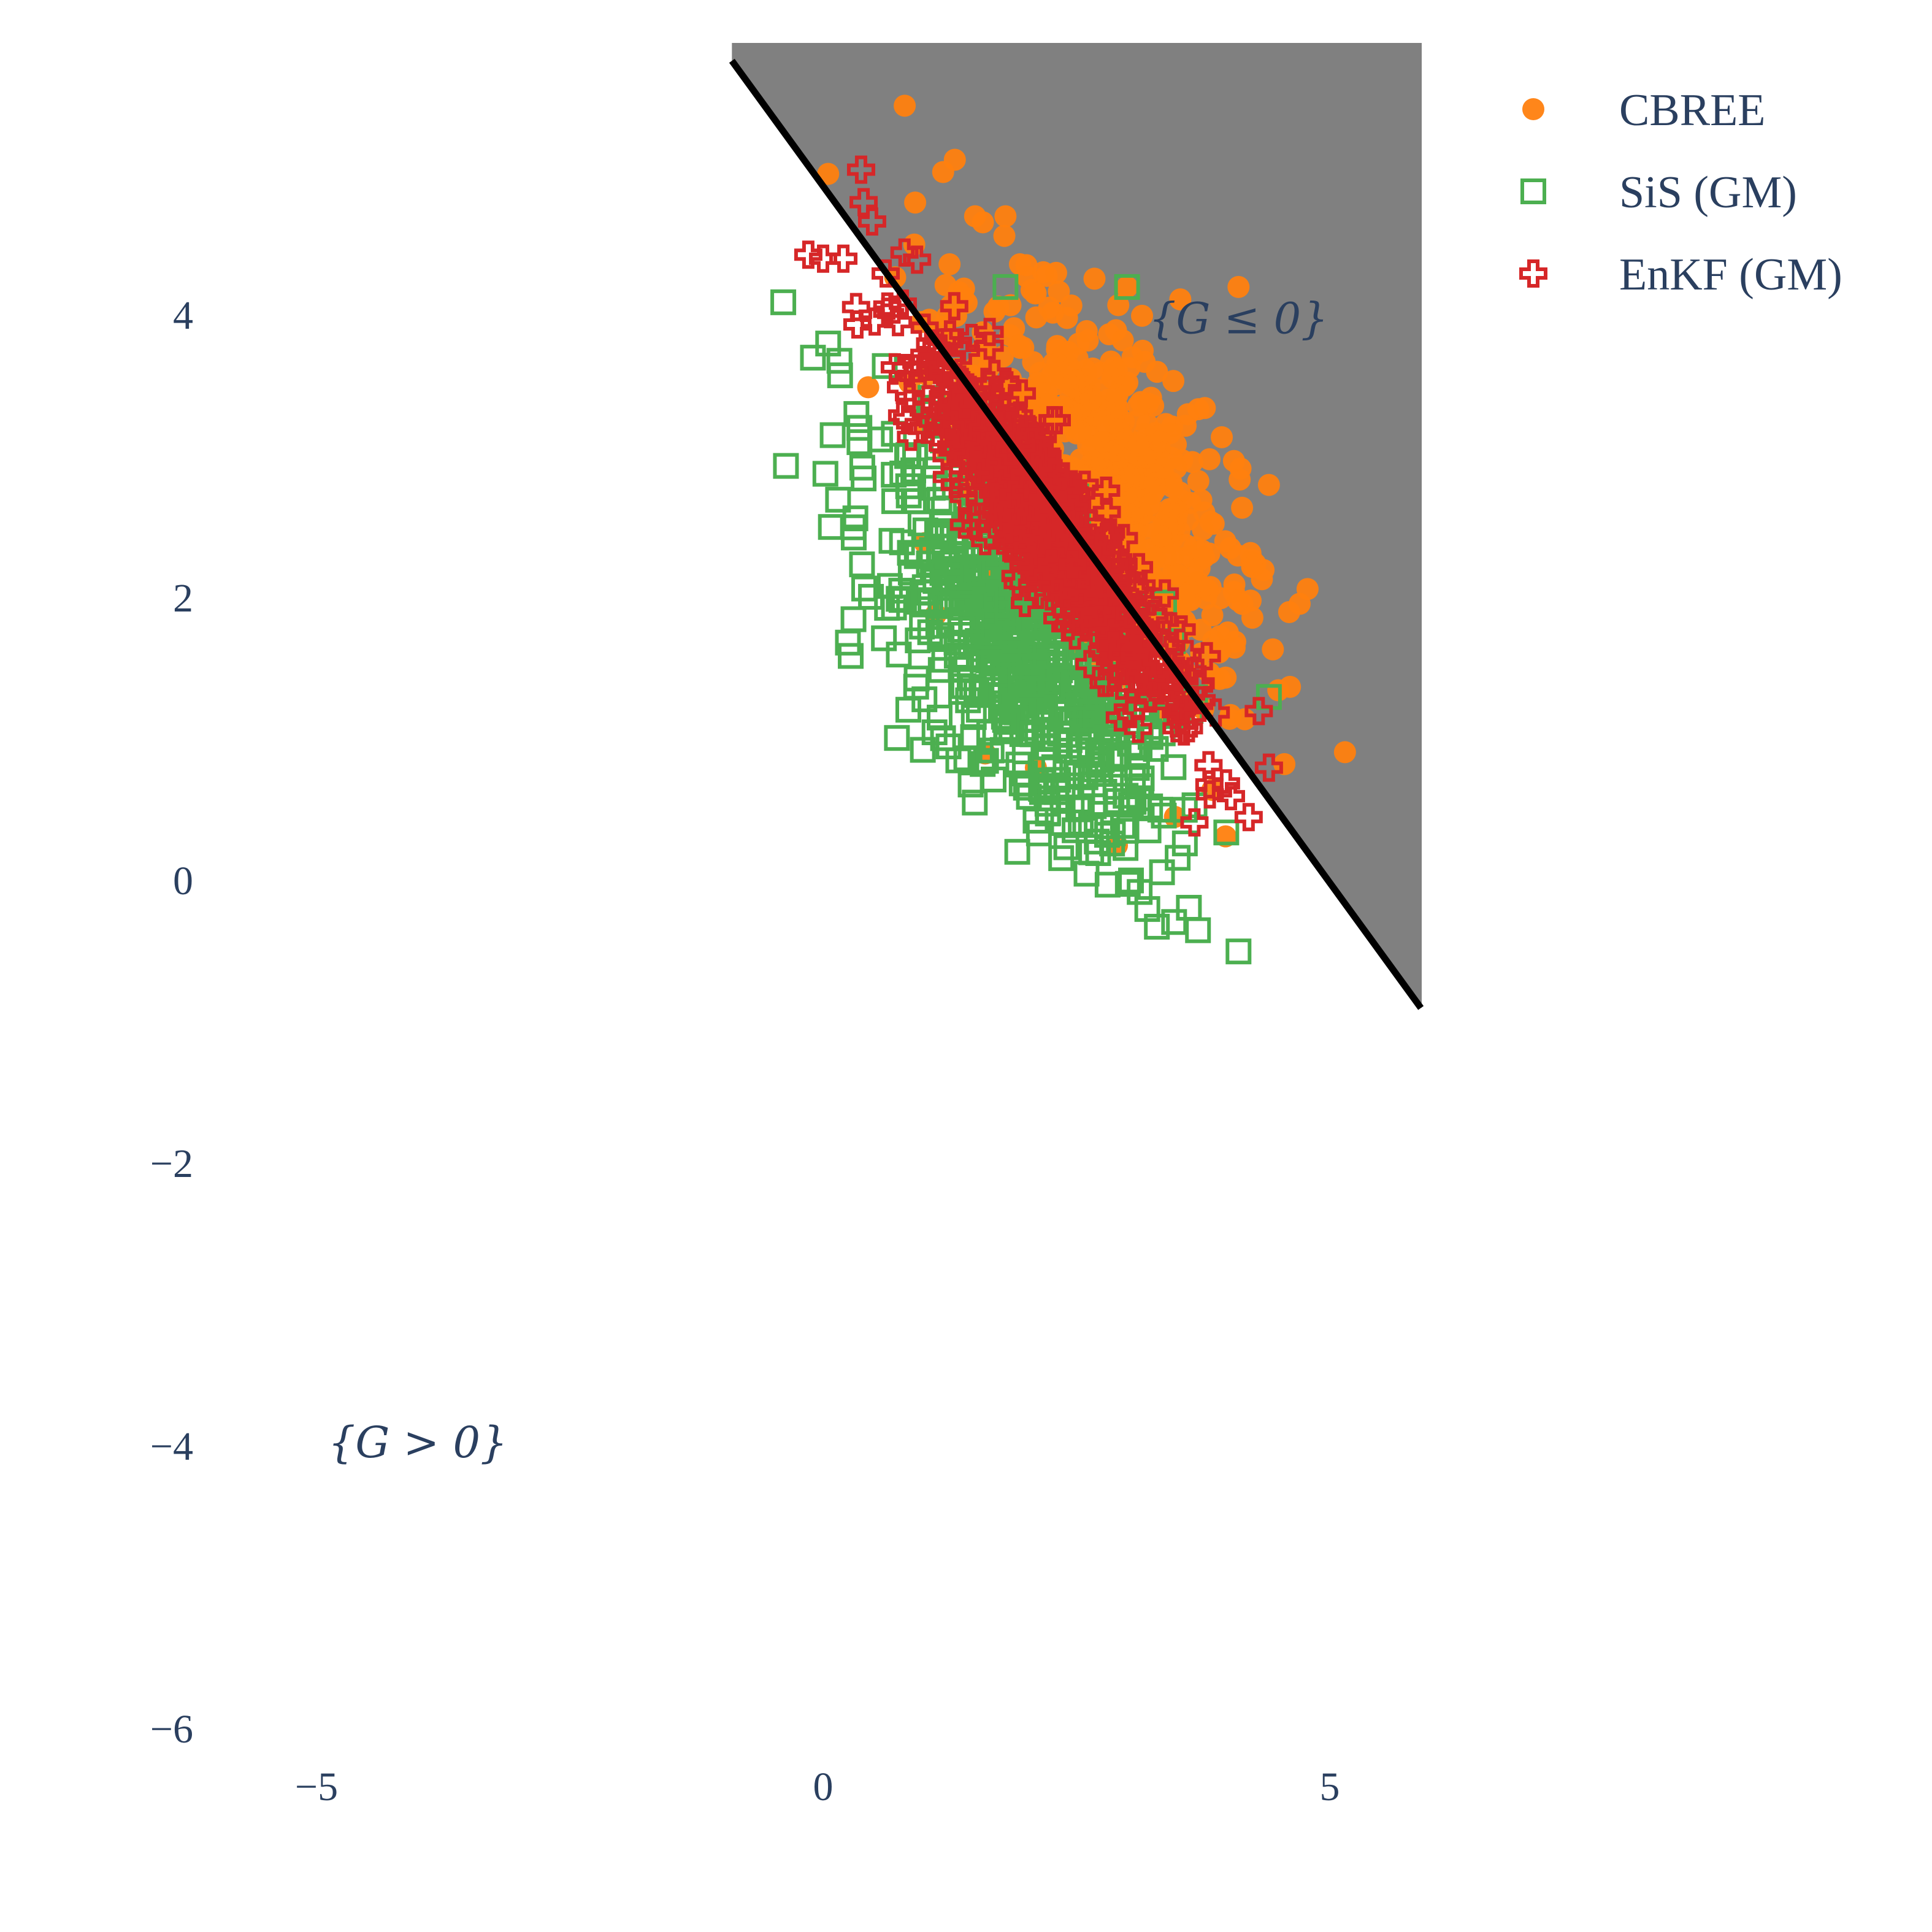  I want to click on failure-domain-label: {G ≤ 0}, so click(1238, 319).